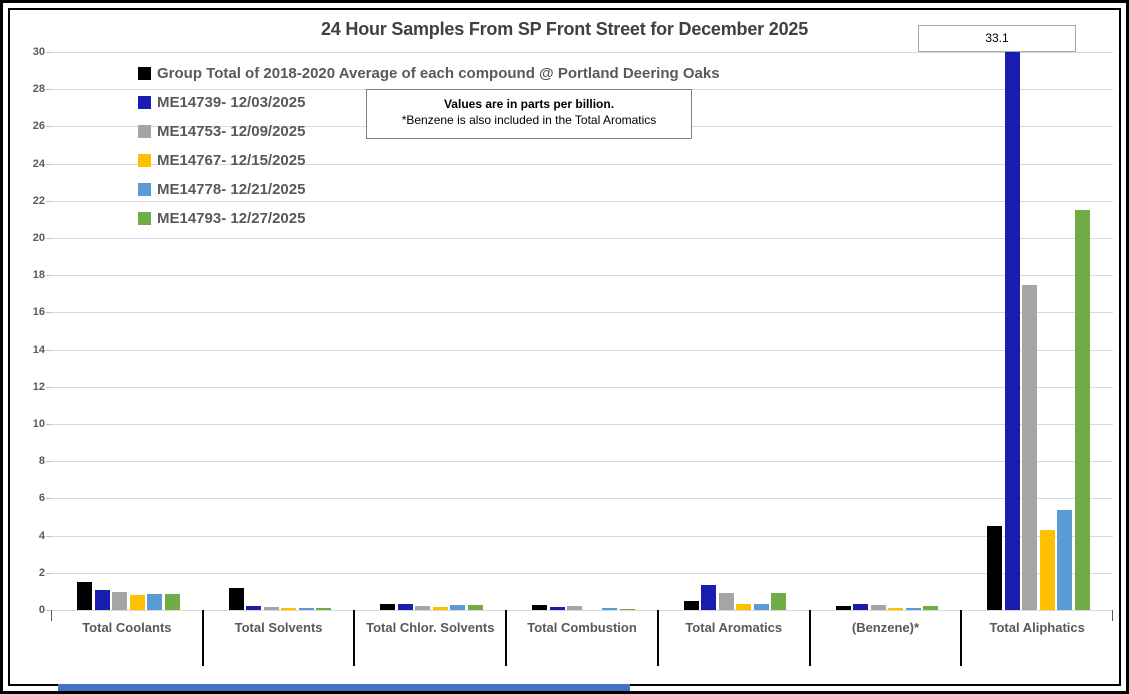 The width and height of the screenshot is (1129, 694). I want to click on y-tick-label: 20, so click(38, 238).